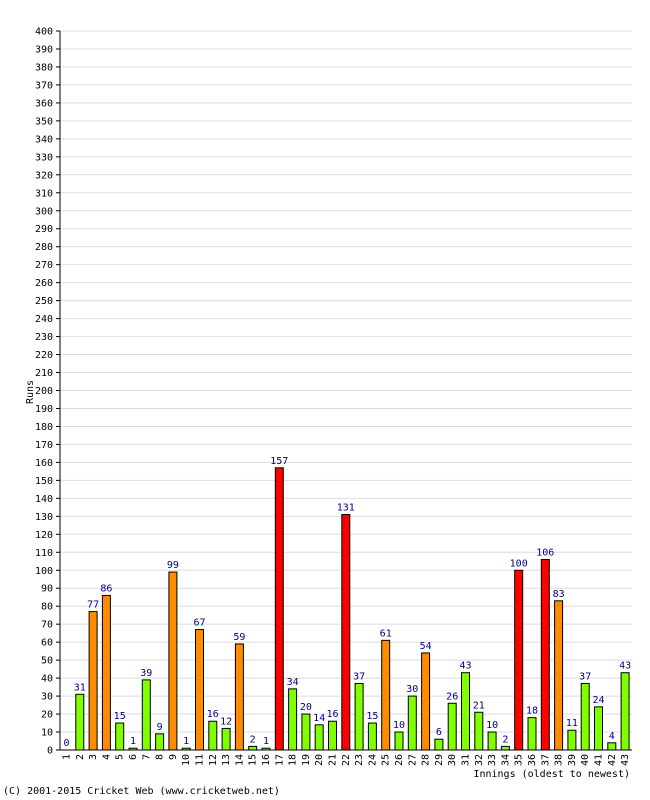 The height and width of the screenshot is (800, 650). I want to click on x-tick-label: 35, so click(519, 760).